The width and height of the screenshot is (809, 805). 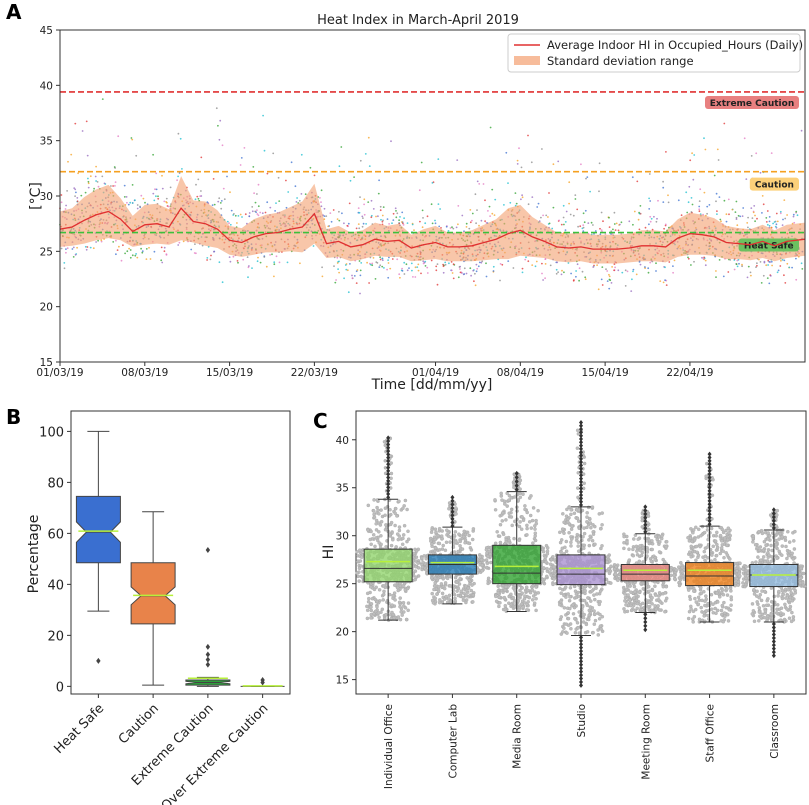 What do you see at coordinates (139, 724) in the screenshot?
I see `x-tick-label: Caution` at bounding box center [139, 724].